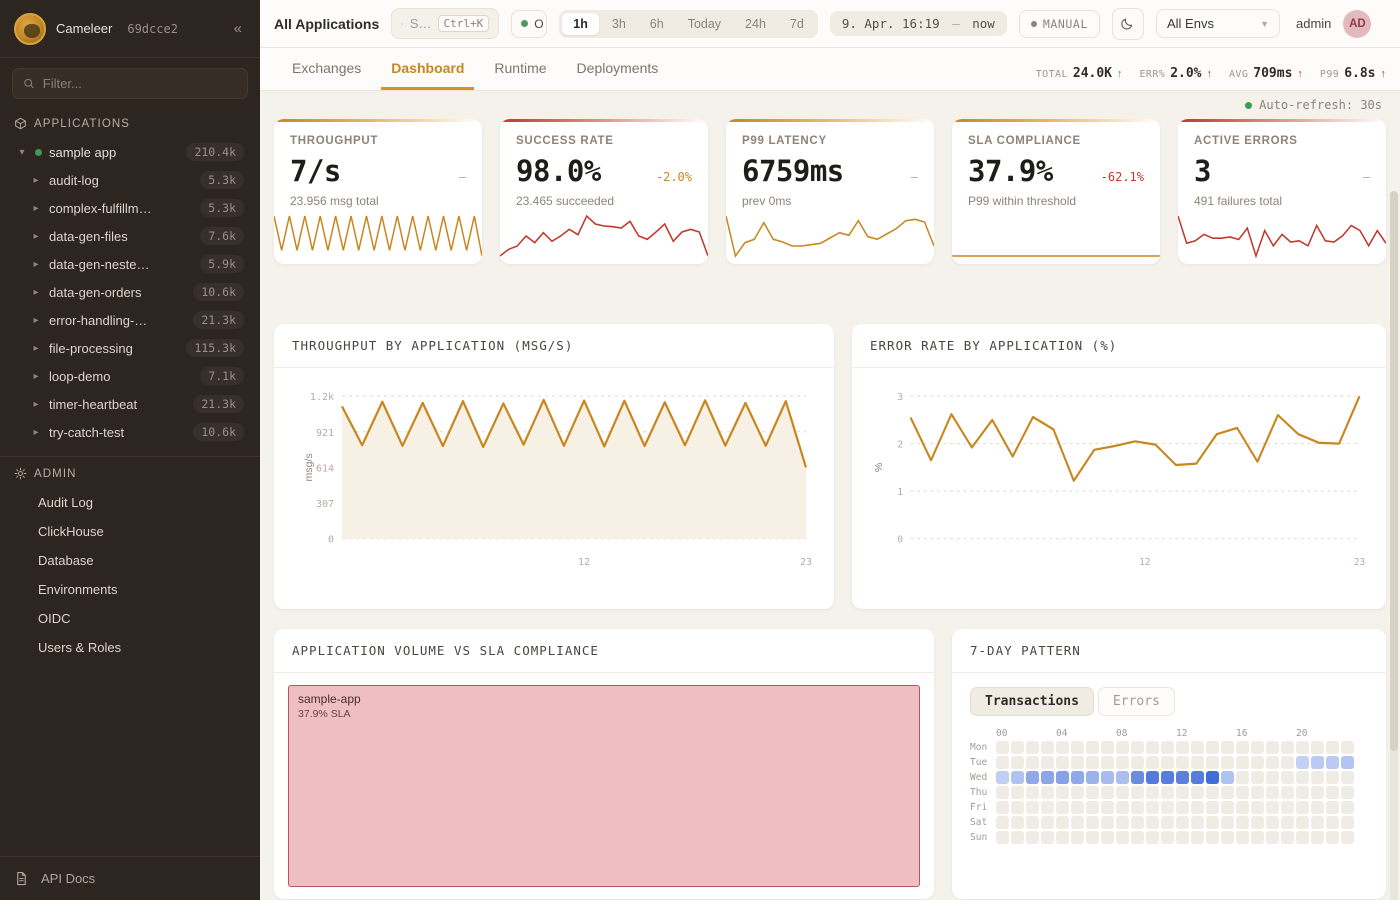 Image resolution: width=1400 pixels, height=900 pixels. What do you see at coordinates (130, 292) in the screenshot?
I see `tree-row-route: ▸ data-gen-orders 10.6k` at bounding box center [130, 292].